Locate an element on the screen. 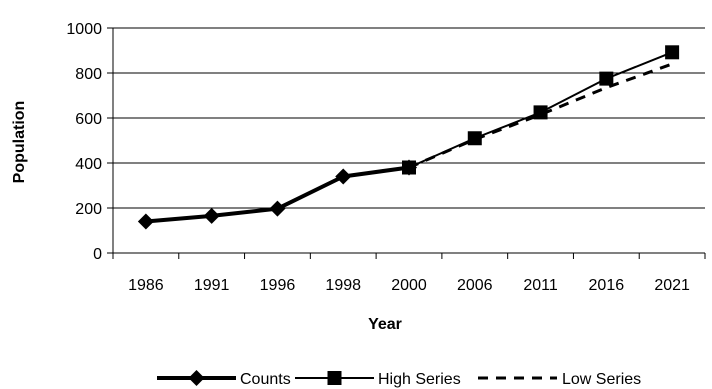  y-tick-label: 800 is located at coordinates (88, 74).